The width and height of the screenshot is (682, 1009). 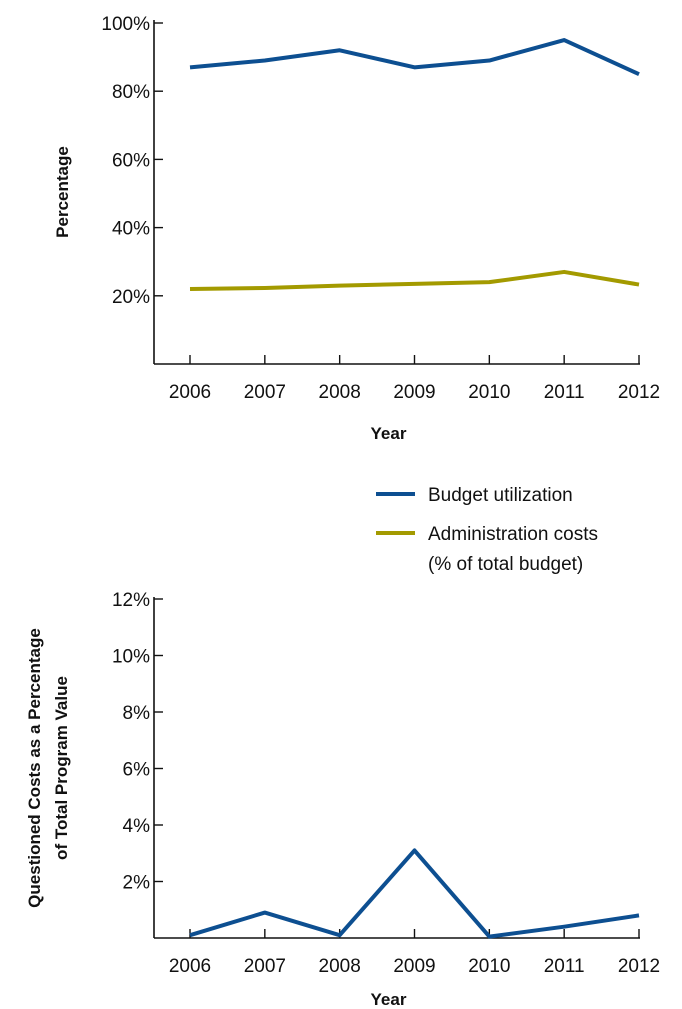 What do you see at coordinates (513, 534) in the screenshot?
I see `legend-label-1: Administration costs` at bounding box center [513, 534].